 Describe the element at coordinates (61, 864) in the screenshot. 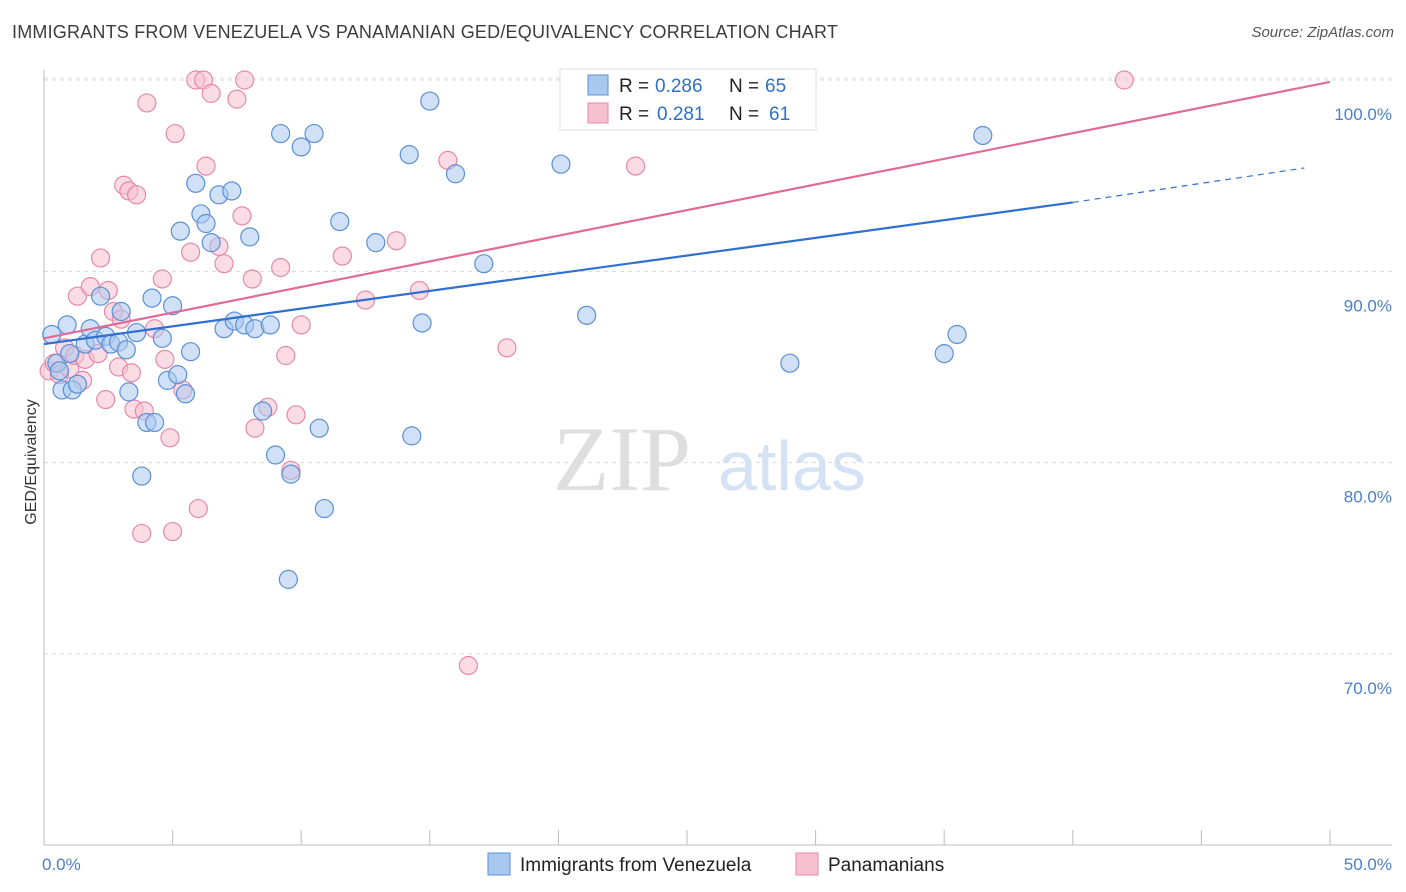

I see `x-tick-label-min: 0.0%` at that location.